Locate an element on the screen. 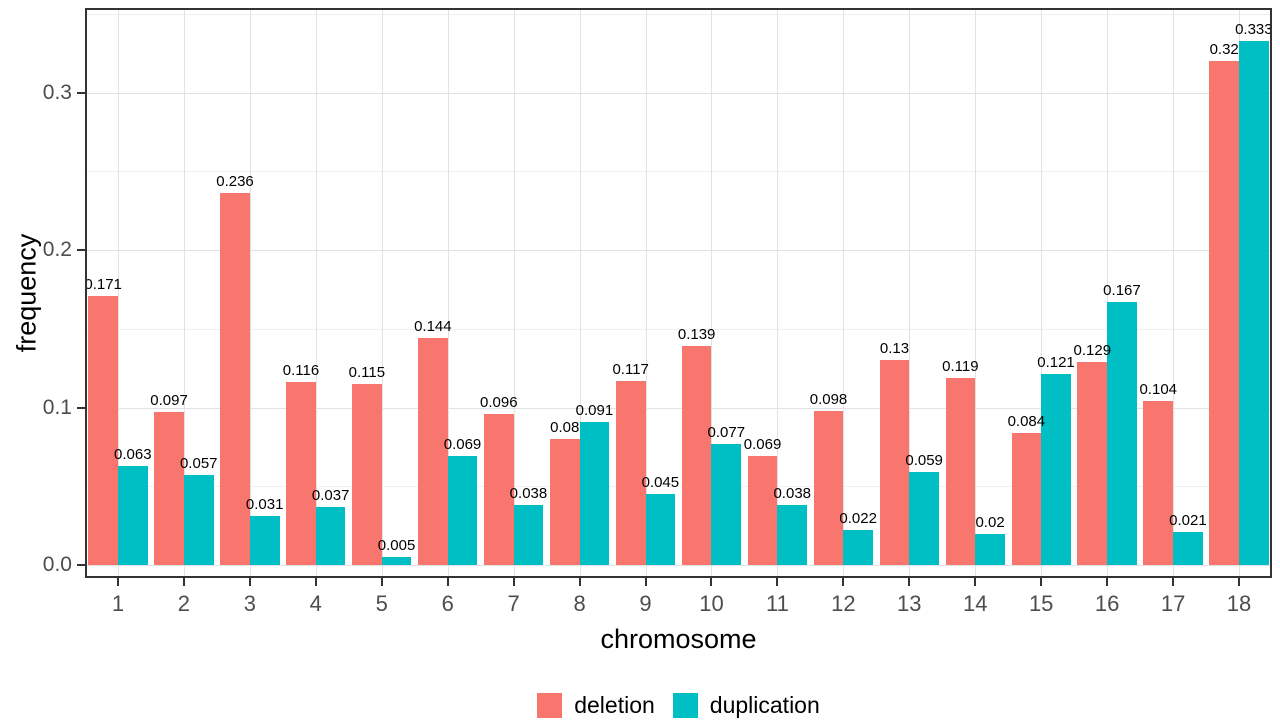 The width and height of the screenshot is (1280, 728). bar-value-label: 0.021 is located at coordinates (1188, 520).